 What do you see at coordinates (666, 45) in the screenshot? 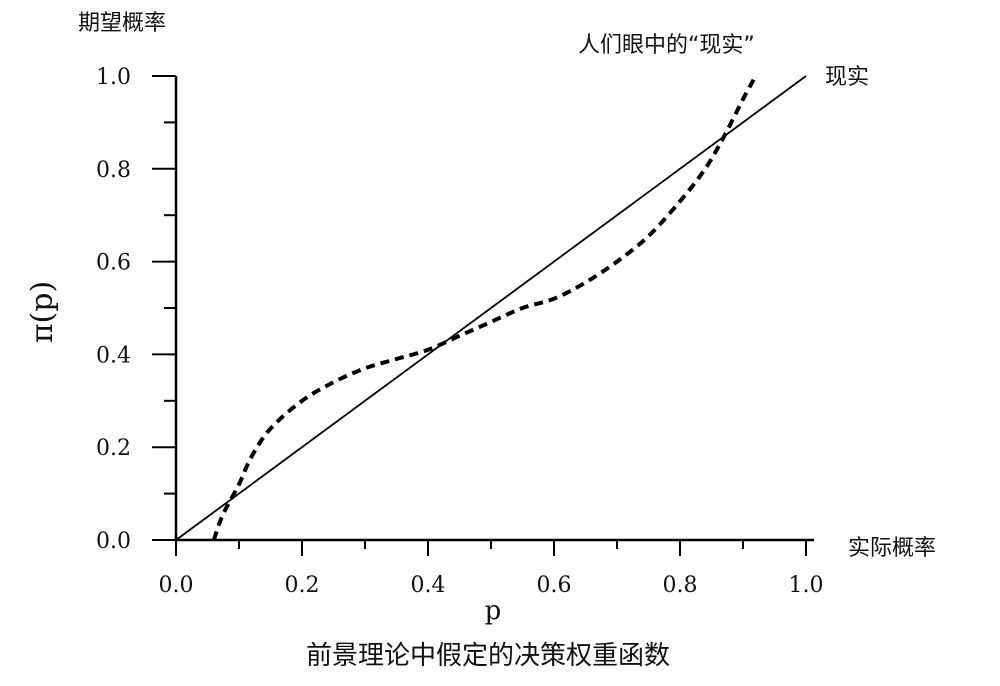
I see `series-label-perceived: 人们眼中的“现实”` at bounding box center [666, 45].